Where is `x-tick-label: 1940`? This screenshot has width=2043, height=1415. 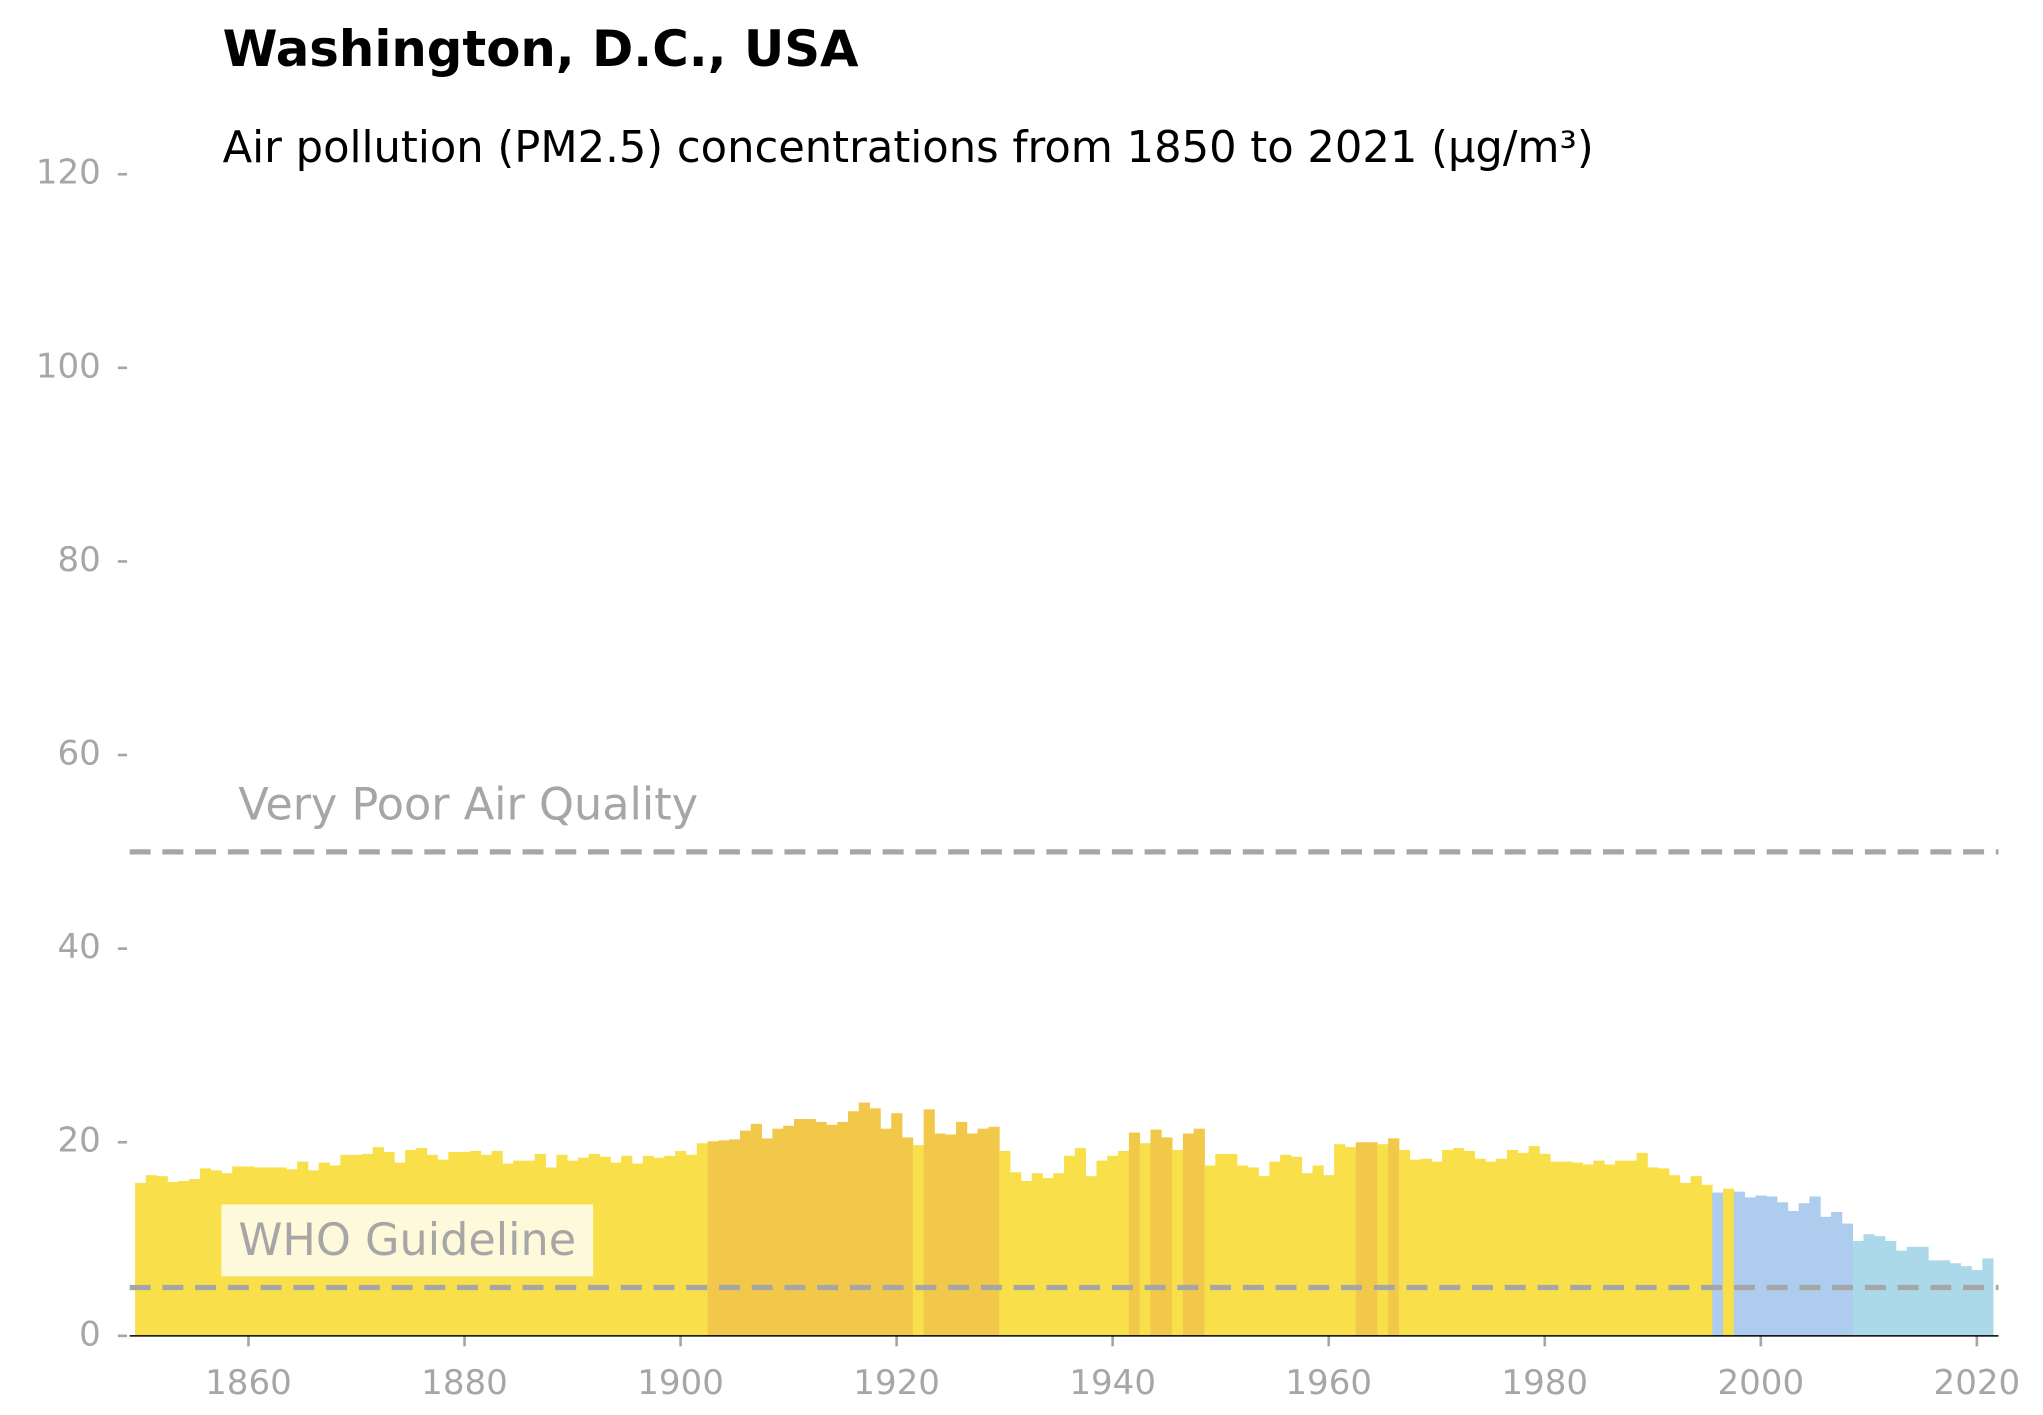
x-tick-label: 1940 is located at coordinates (1112, 1383).